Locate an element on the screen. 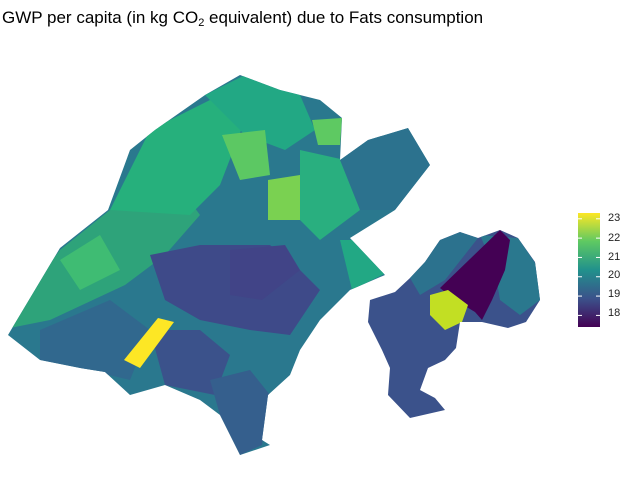  legend-tick-label: 18 is located at coordinates (614, 313).